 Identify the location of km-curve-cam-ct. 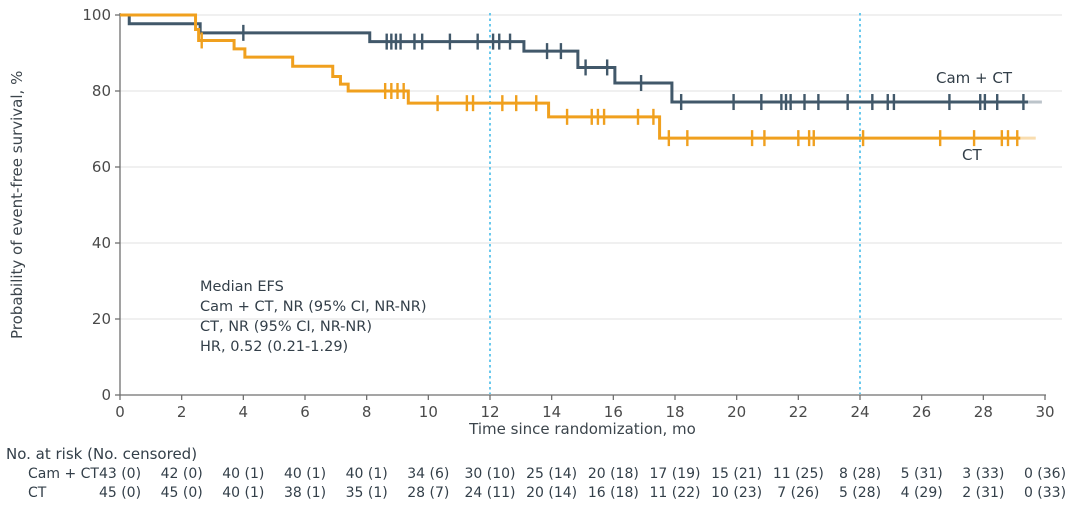
(574, 58).